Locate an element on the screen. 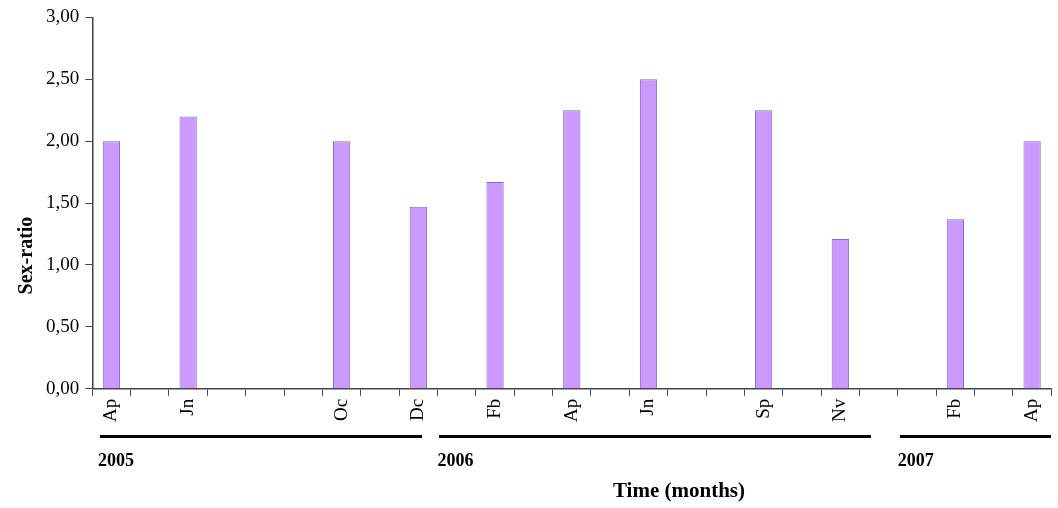 Image resolution: width=1058 pixels, height=508 pixels. y-tick-label: 3,00 is located at coordinates (63, 16).